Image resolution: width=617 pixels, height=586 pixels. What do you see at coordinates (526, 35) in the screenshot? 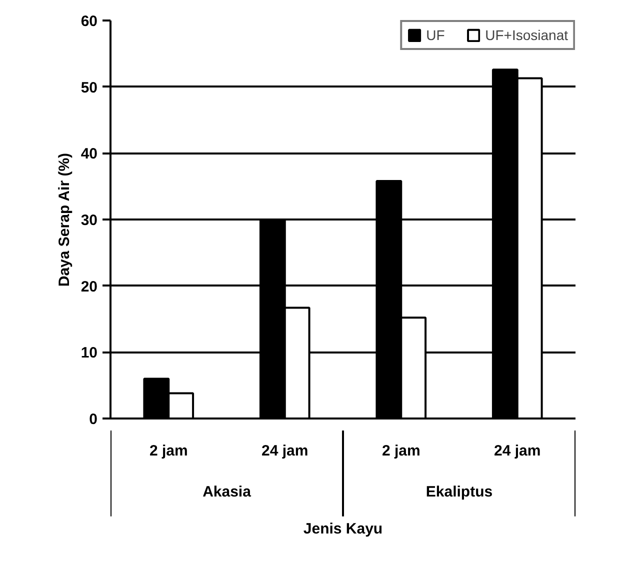
I see `legend-label: UF+Isosianat` at bounding box center [526, 35].